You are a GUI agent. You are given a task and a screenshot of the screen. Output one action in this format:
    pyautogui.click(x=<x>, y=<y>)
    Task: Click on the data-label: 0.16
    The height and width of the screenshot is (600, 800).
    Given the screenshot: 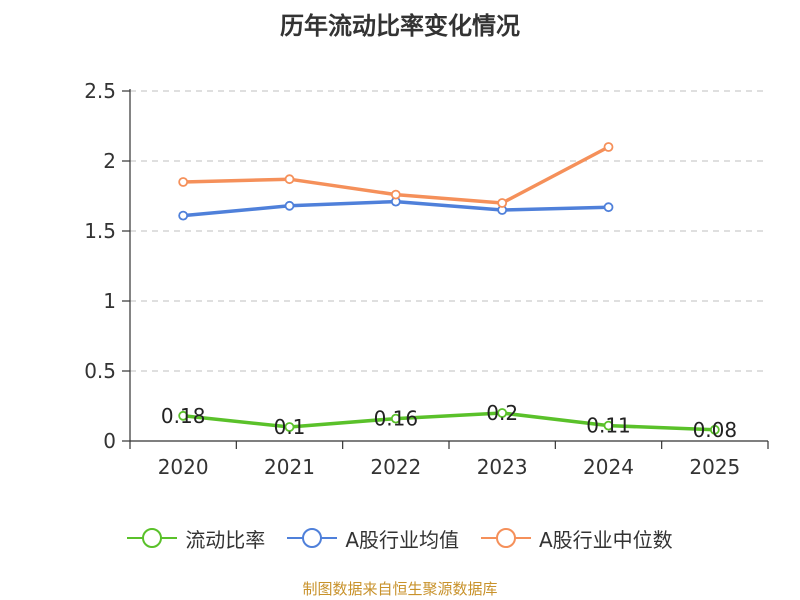 What is the action you would take?
    pyautogui.click(x=396, y=419)
    